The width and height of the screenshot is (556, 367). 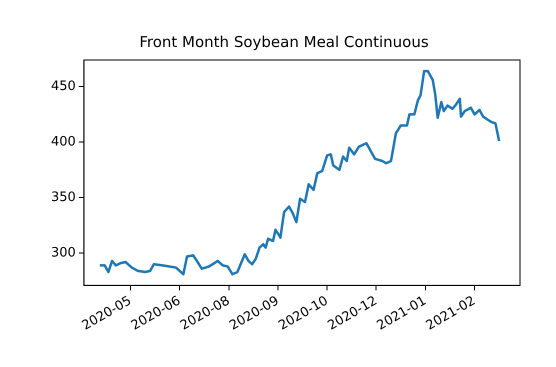 What do you see at coordinates (63, 198) in the screenshot?
I see `y-tick-label: 350` at bounding box center [63, 198].